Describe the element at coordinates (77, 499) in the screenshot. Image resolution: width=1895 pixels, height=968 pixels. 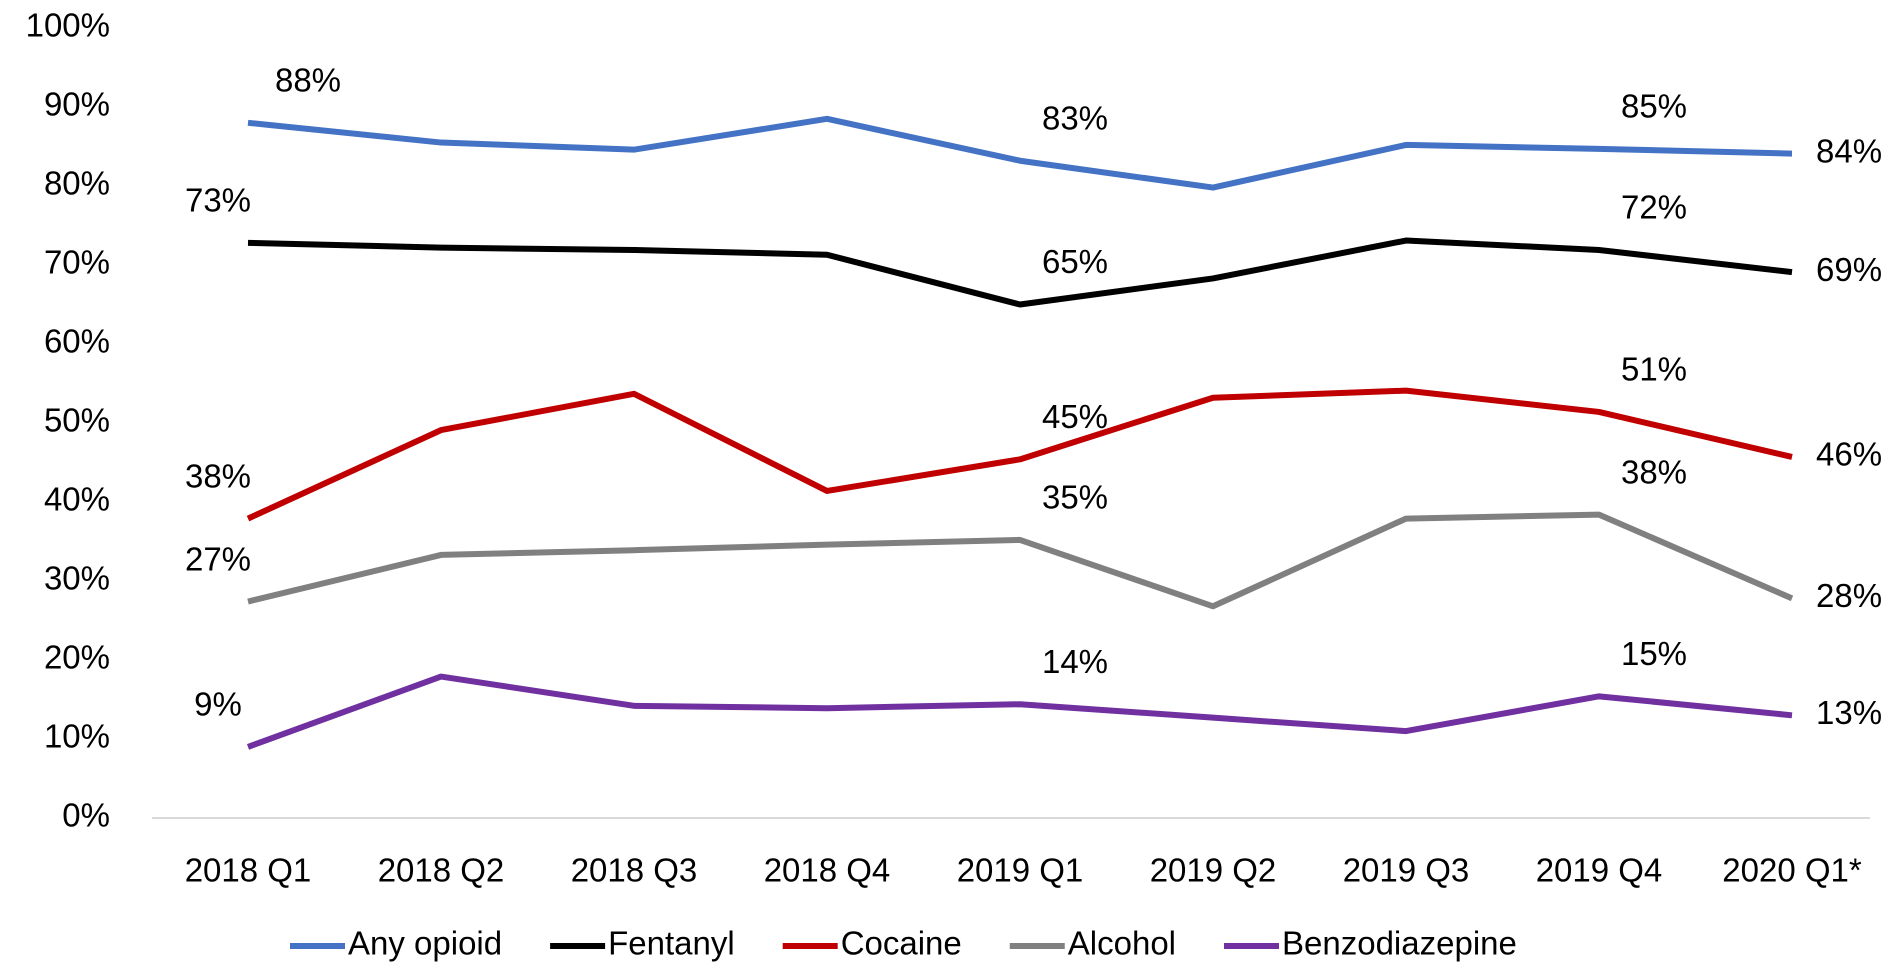
I see `y-tick-label: 40%` at that location.